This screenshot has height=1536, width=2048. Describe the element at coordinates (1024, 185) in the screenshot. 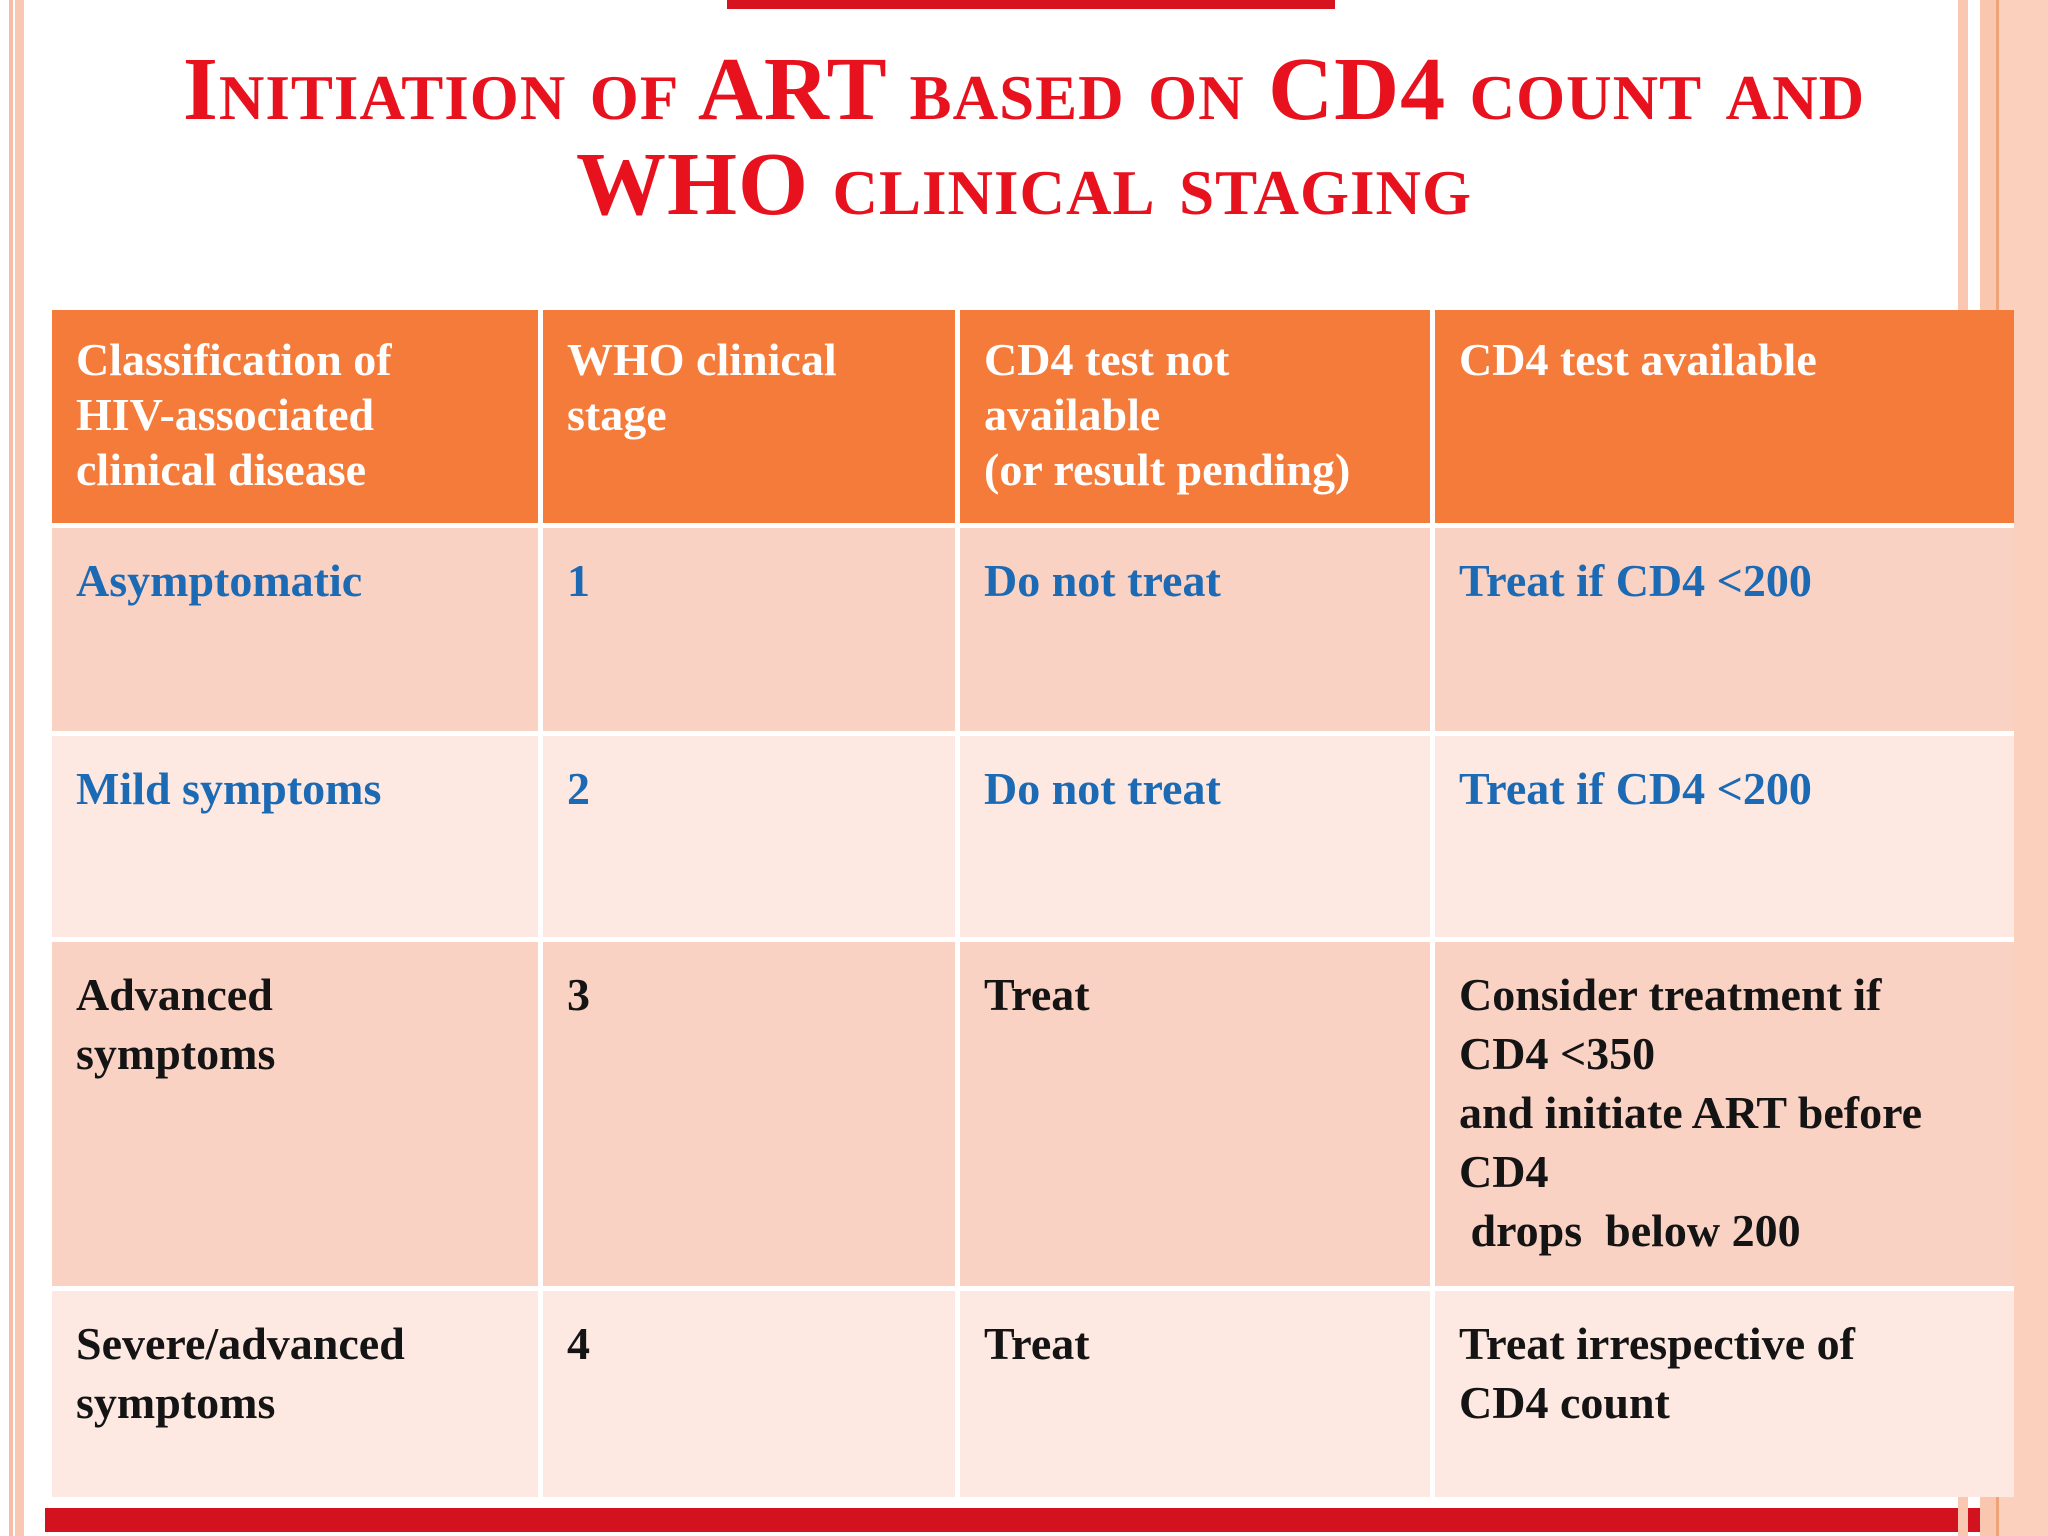

I see `title-line-2: WHO clinical staging` at that location.